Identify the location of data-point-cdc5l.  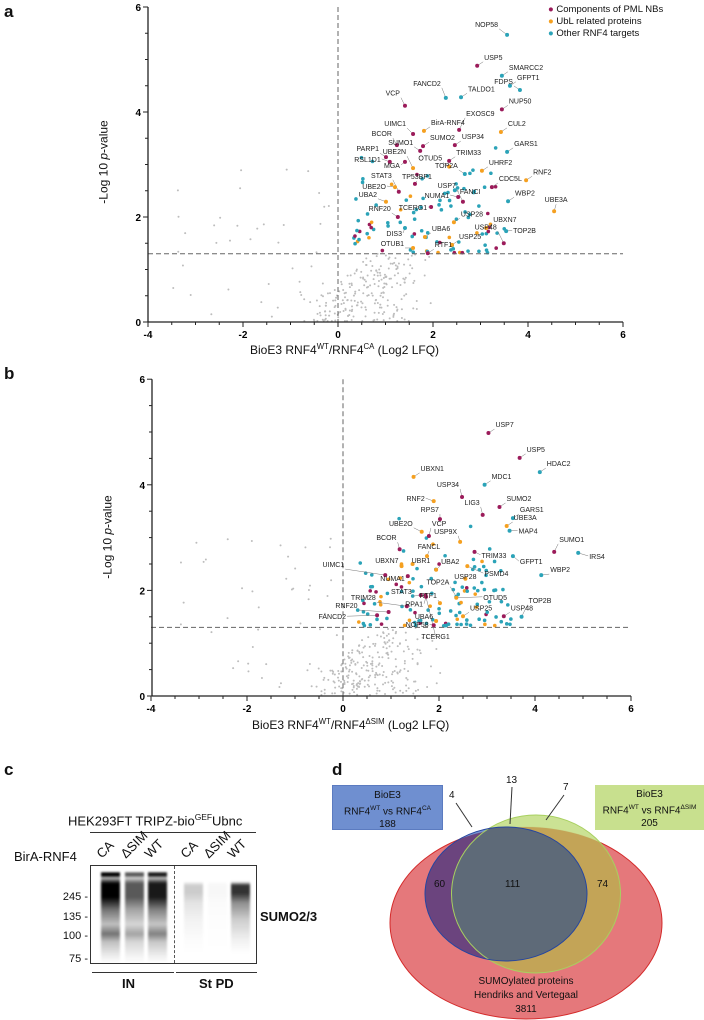
(491, 187).